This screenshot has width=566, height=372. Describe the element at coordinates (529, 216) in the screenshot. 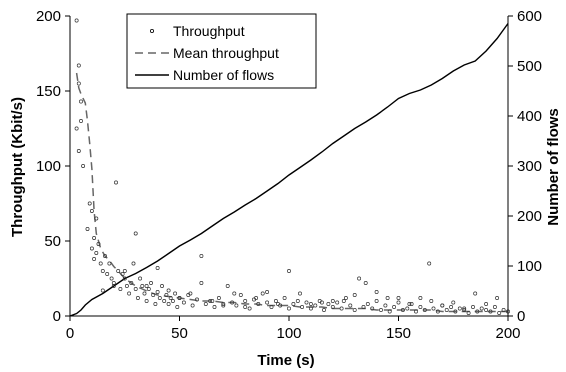

I see `y-right-tick-label: 200` at that location.